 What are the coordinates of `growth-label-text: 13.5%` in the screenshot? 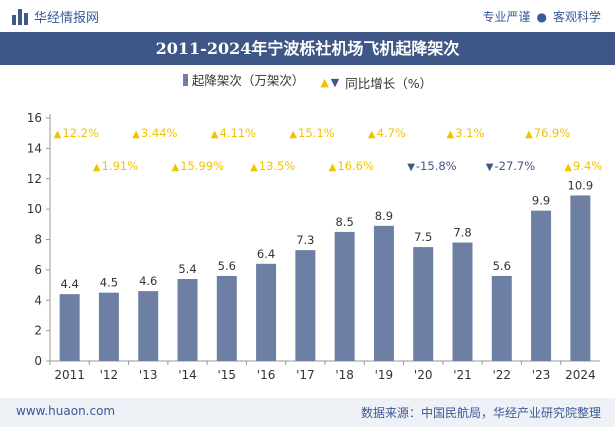 It's located at (277, 166).